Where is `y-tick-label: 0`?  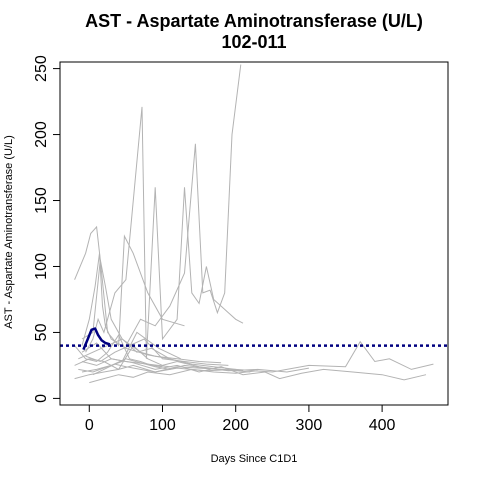 y-tick-label: 0 is located at coordinates (41, 398).